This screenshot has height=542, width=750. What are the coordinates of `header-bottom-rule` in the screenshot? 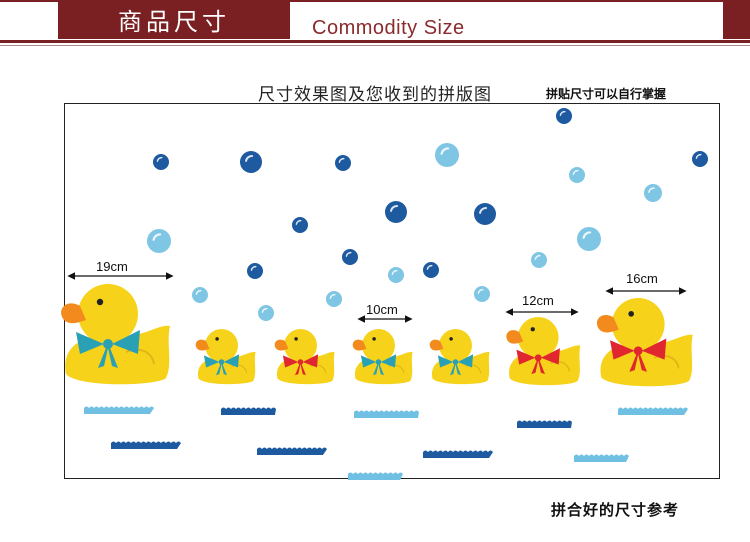 It's located at (375, 41).